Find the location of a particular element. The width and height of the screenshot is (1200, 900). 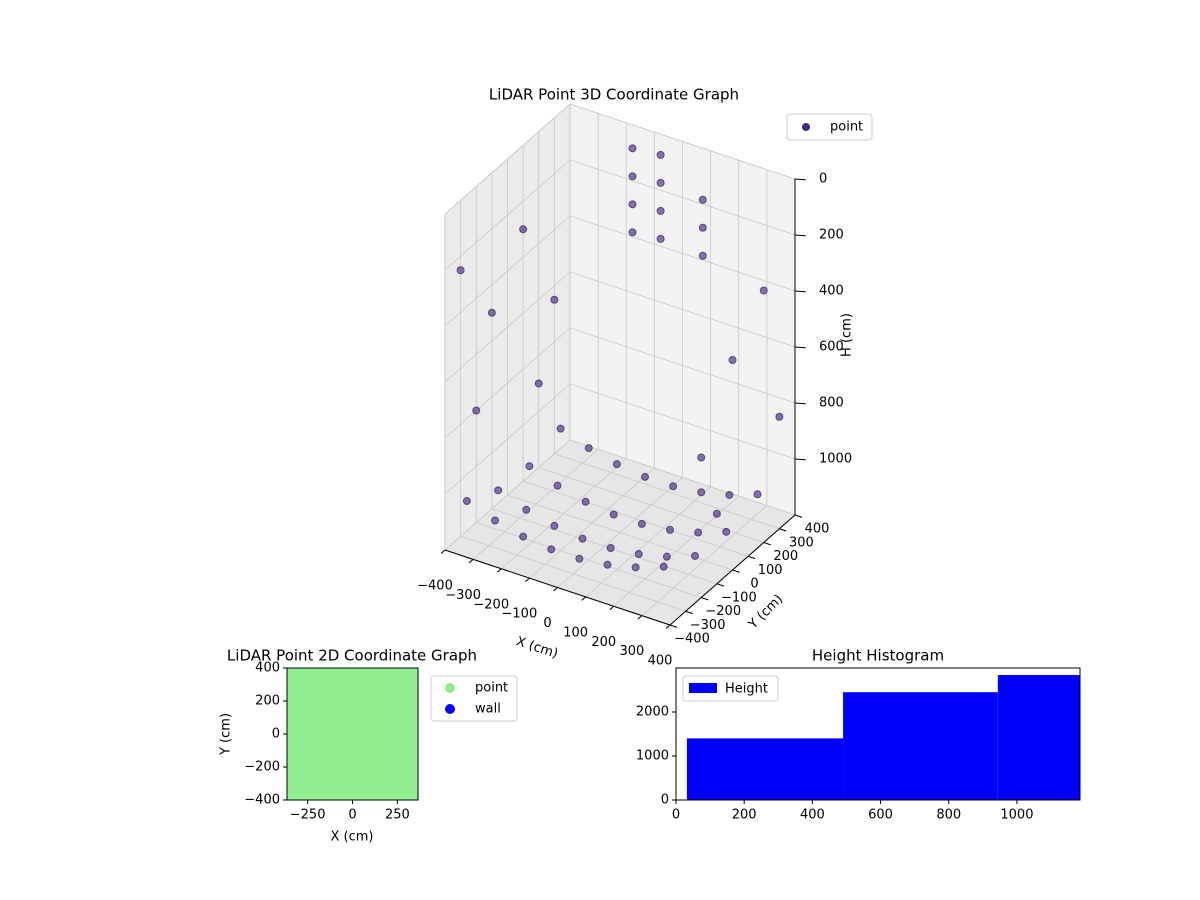

legend-label: wall is located at coordinates (488, 709).